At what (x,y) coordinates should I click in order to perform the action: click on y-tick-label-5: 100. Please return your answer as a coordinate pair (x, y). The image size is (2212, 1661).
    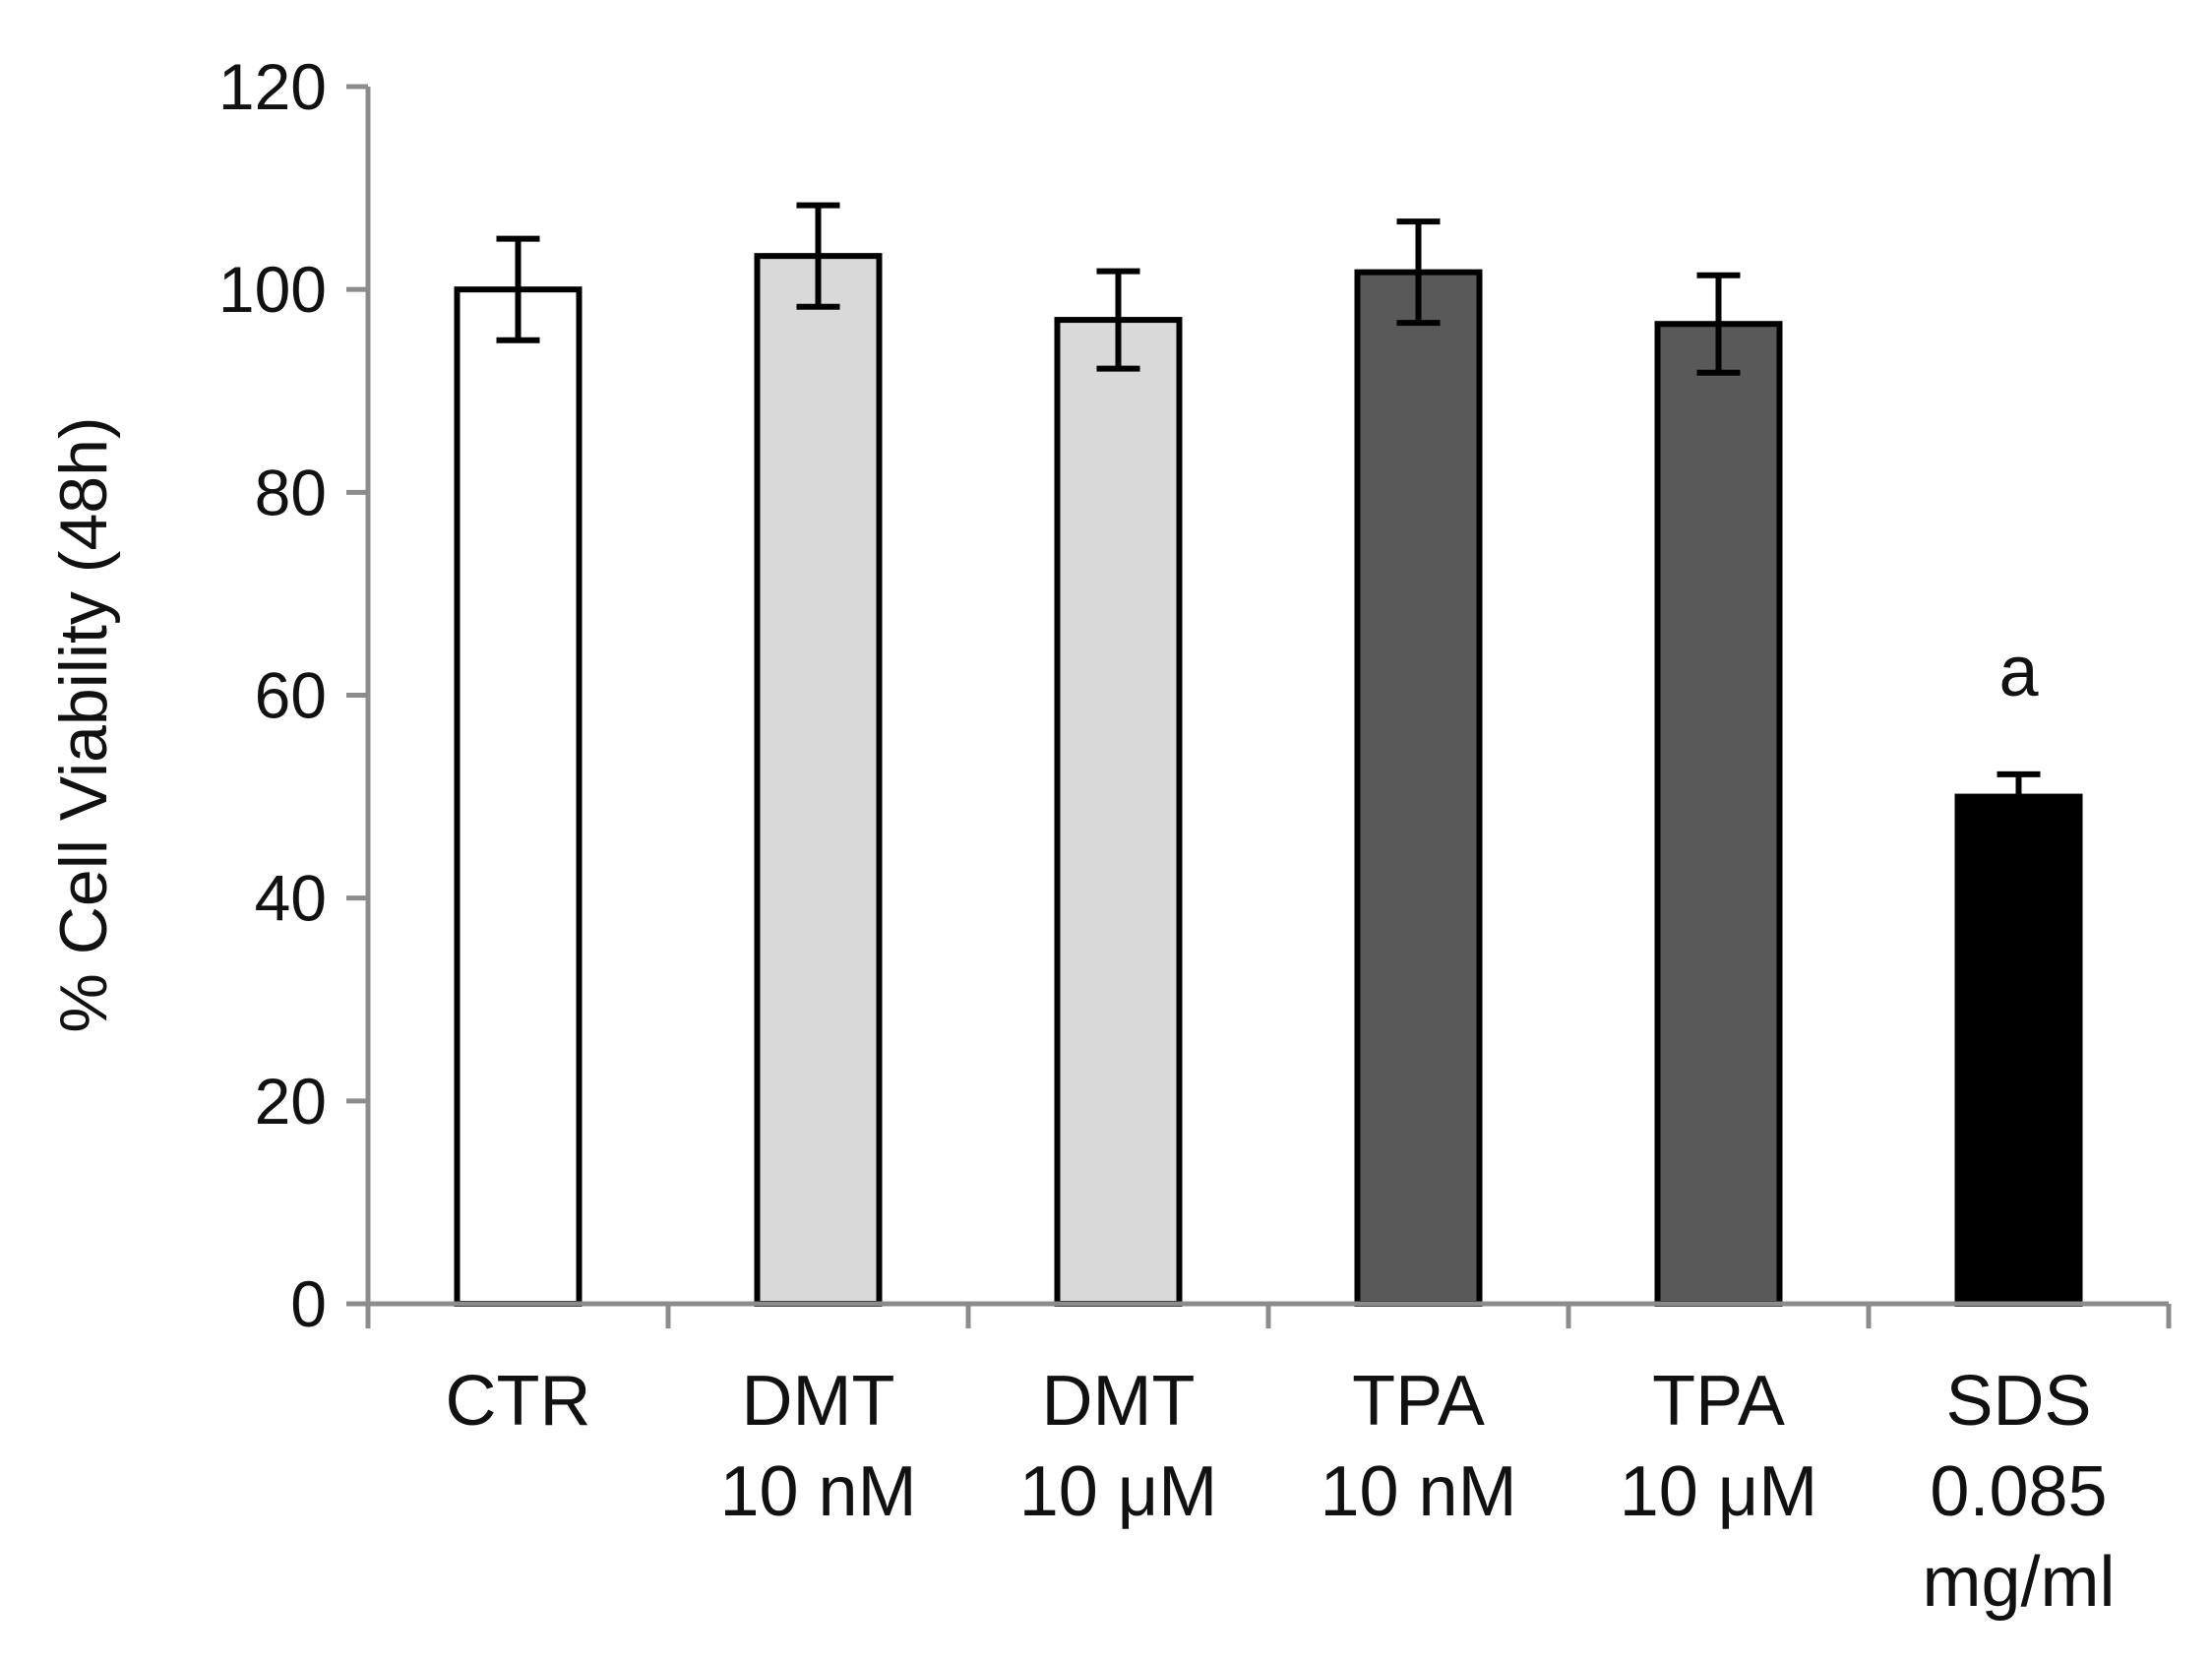
    Looking at the image, I should click on (272, 290).